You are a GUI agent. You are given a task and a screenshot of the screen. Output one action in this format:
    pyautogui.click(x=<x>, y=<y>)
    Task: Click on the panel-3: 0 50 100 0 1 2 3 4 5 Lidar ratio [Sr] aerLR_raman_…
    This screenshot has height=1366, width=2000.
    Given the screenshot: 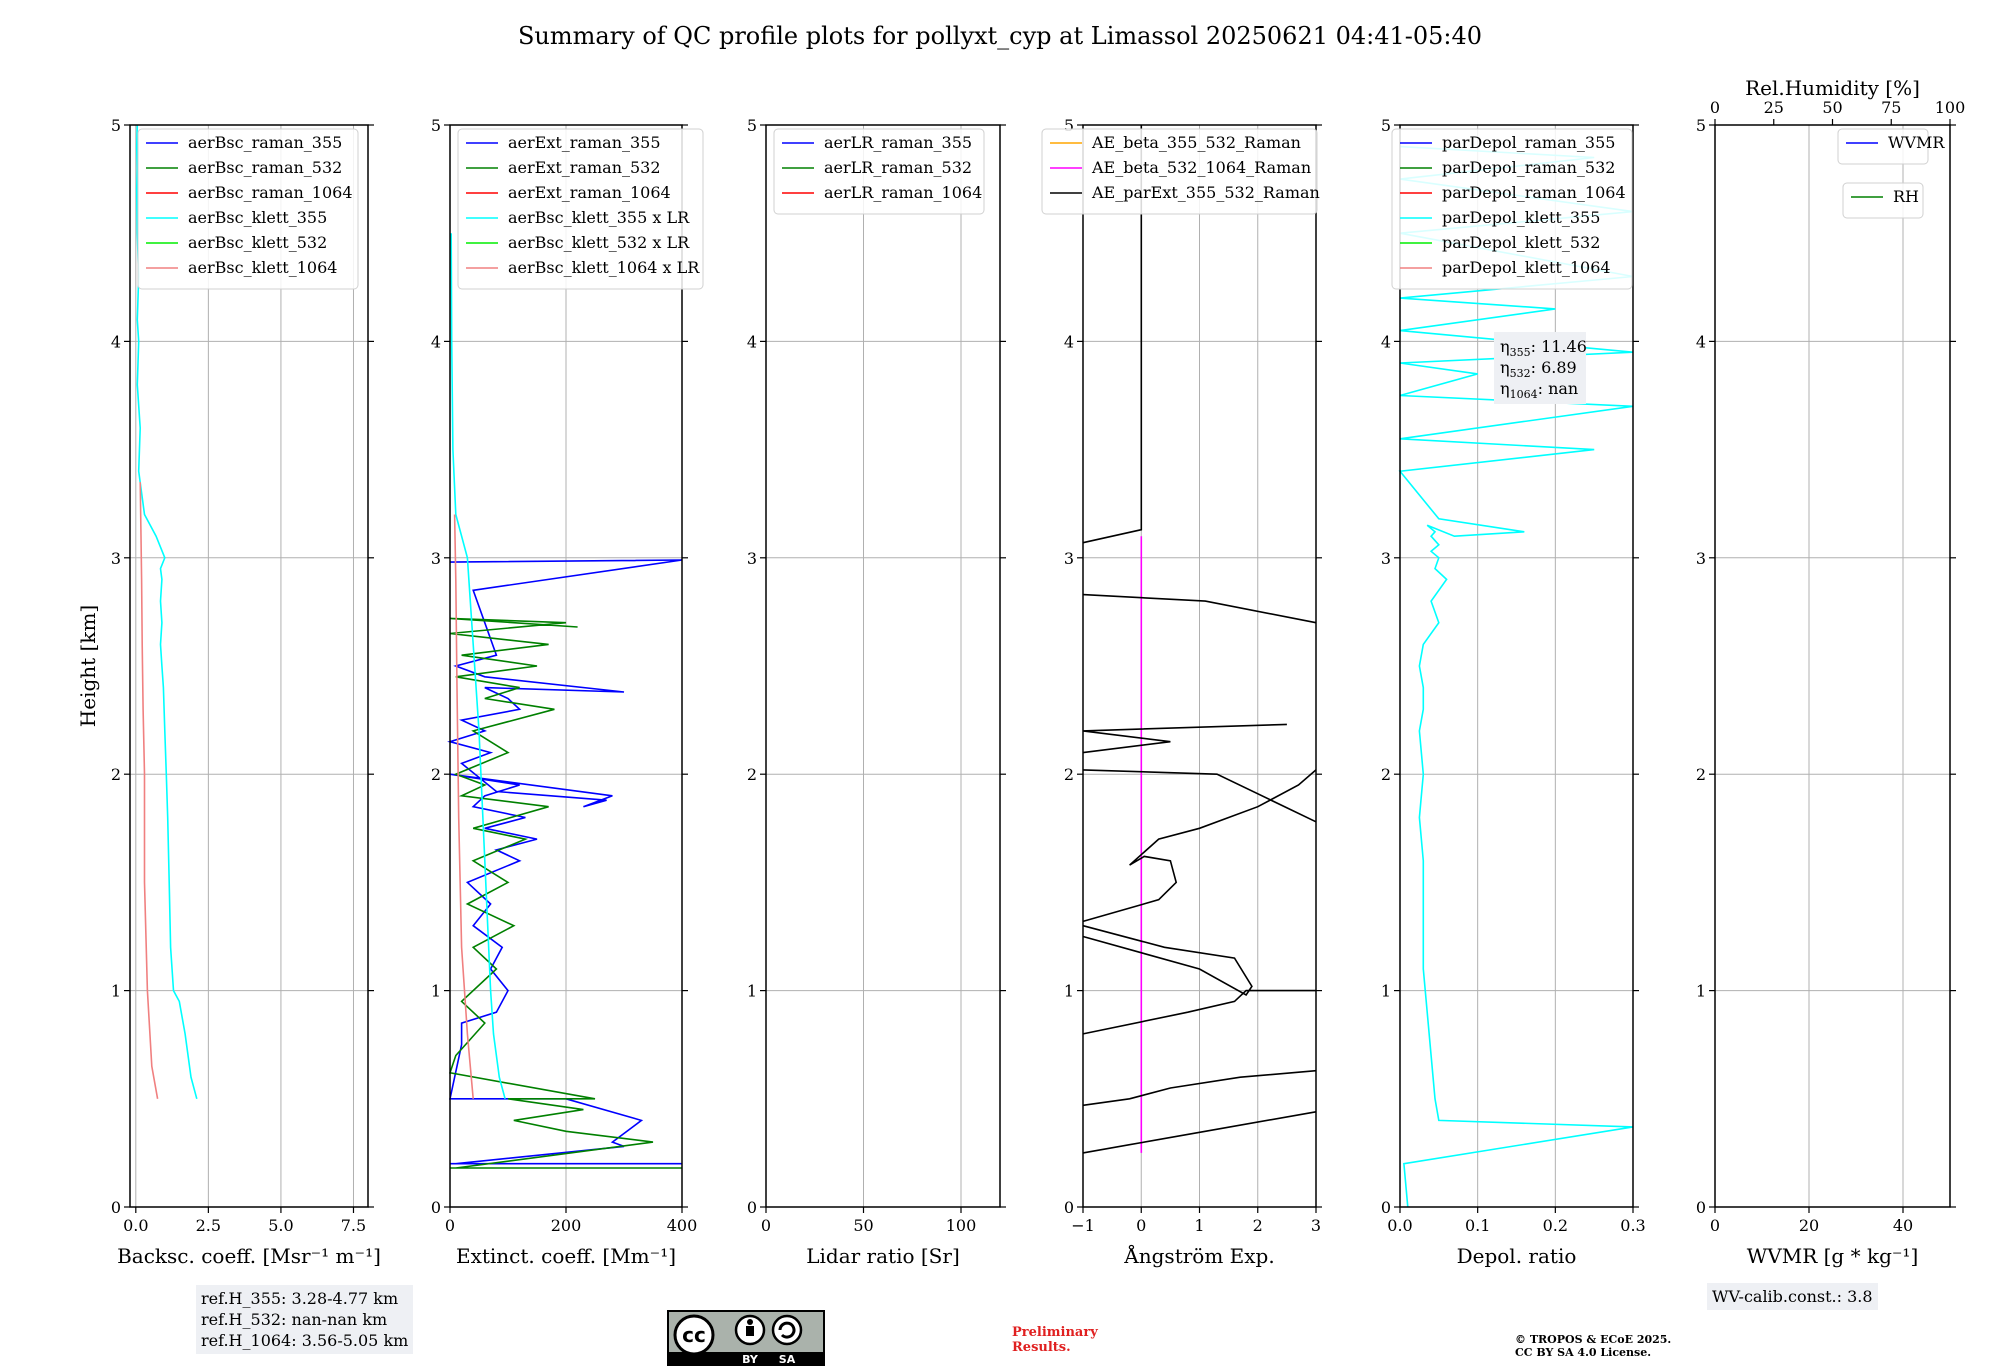 What is the action you would take?
    pyautogui.click(x=876, y=692)
    